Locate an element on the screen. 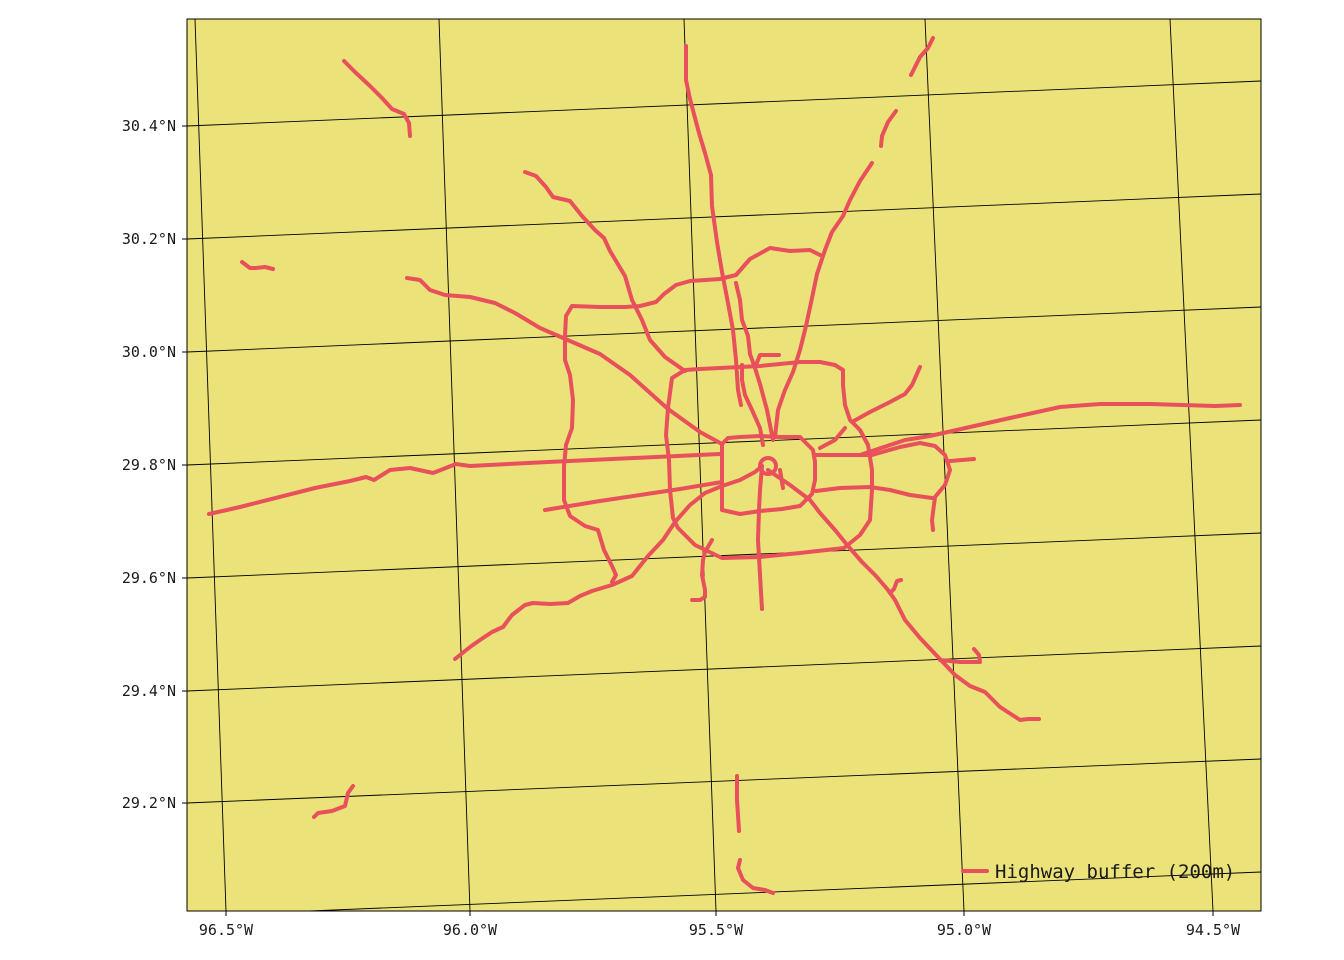 The image size is (1344, 960). lon-tick-label: 95.0°W is located at coordinates (964, 930).